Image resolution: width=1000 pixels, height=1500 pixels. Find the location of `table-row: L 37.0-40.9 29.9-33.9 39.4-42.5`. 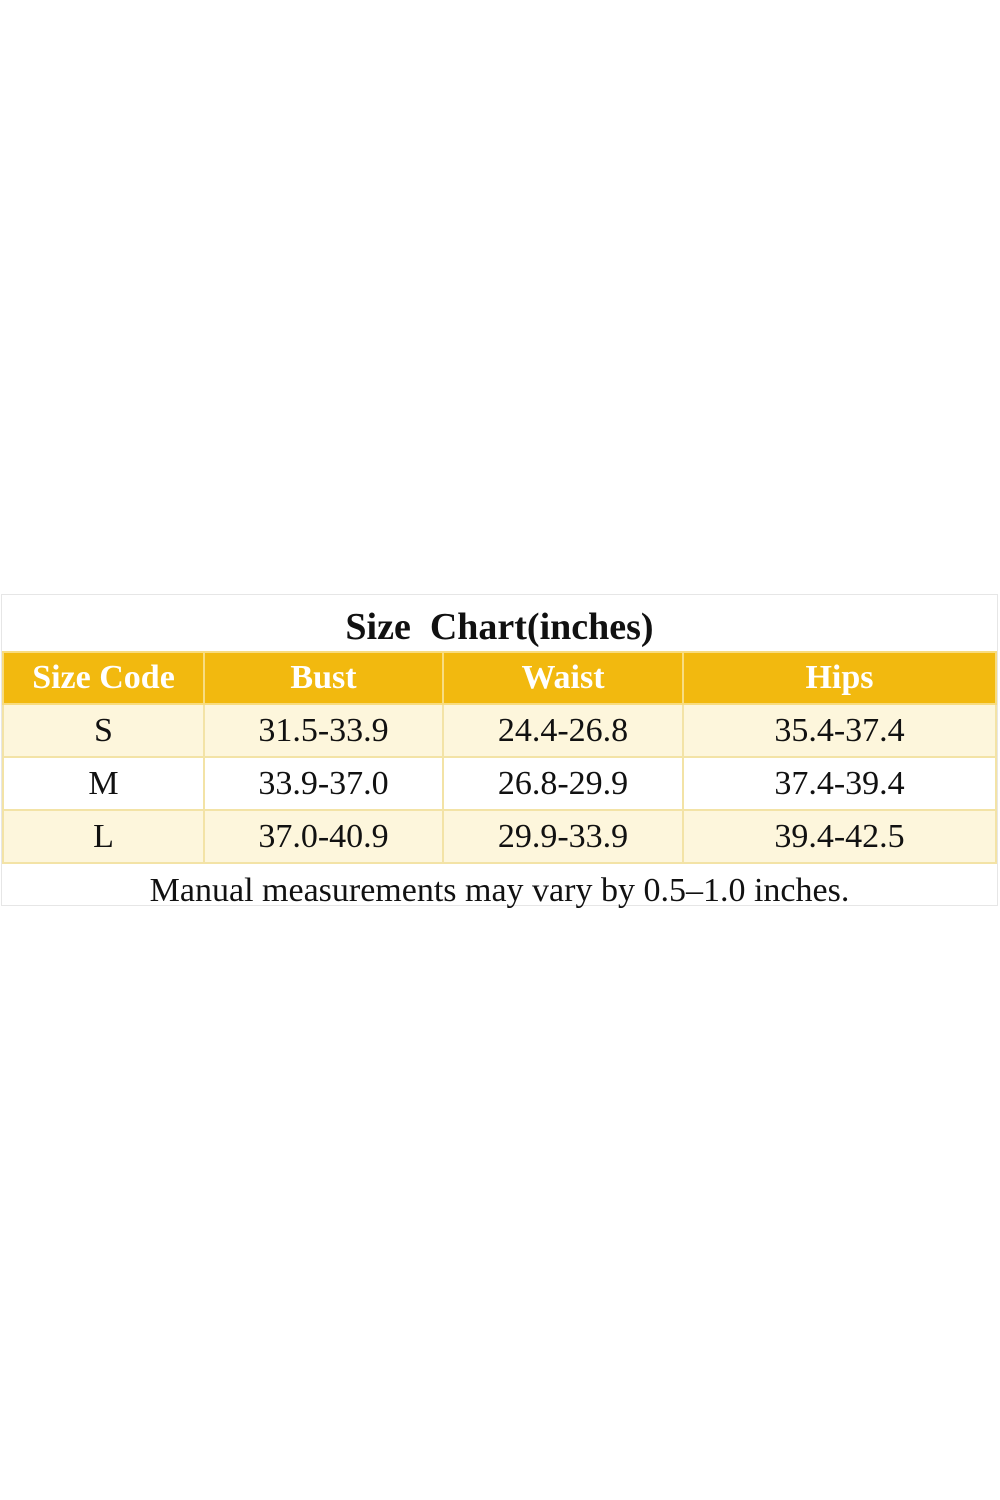

table-row: L 37.0-40.9 29.9-33.9 39.4-42.5 is located at coordinates (499, 836).